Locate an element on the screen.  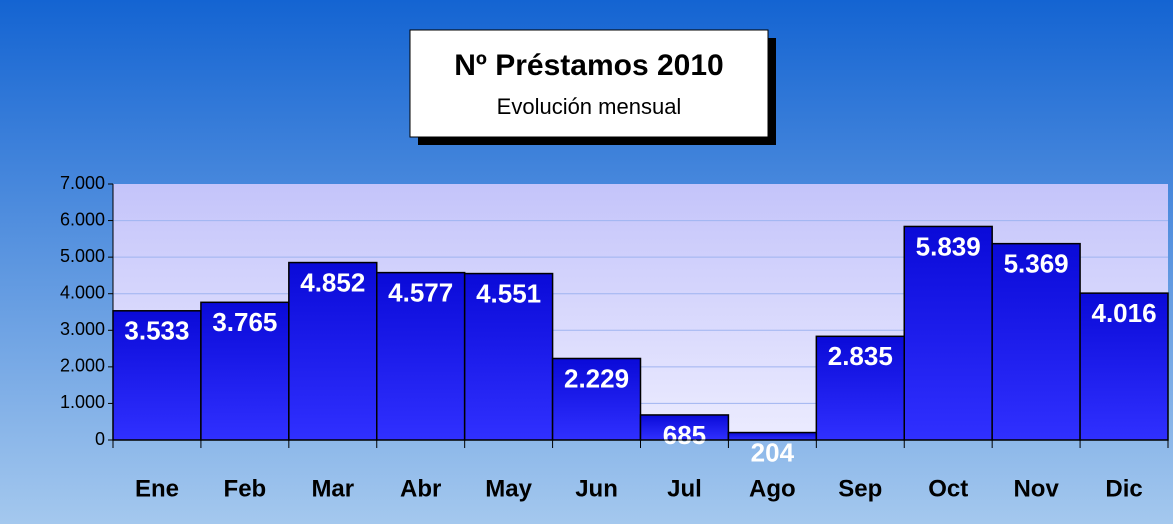
title-box is located at coordinates (589, 83).